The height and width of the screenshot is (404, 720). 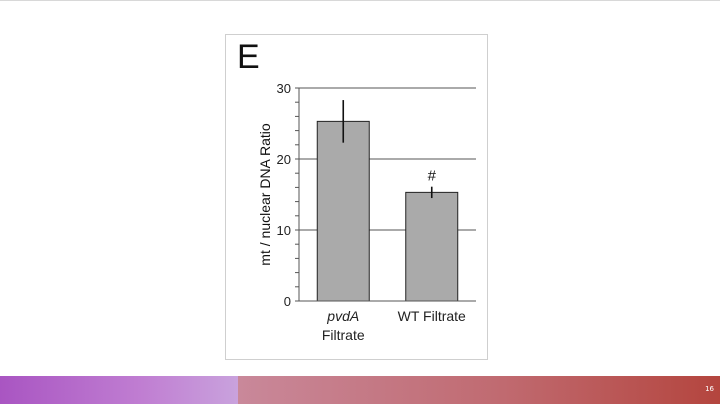 What do you see at coordinates (343, 335) in the screenshot?
I see `x-category-label: Filtrate` at bounding box center [343, 335].